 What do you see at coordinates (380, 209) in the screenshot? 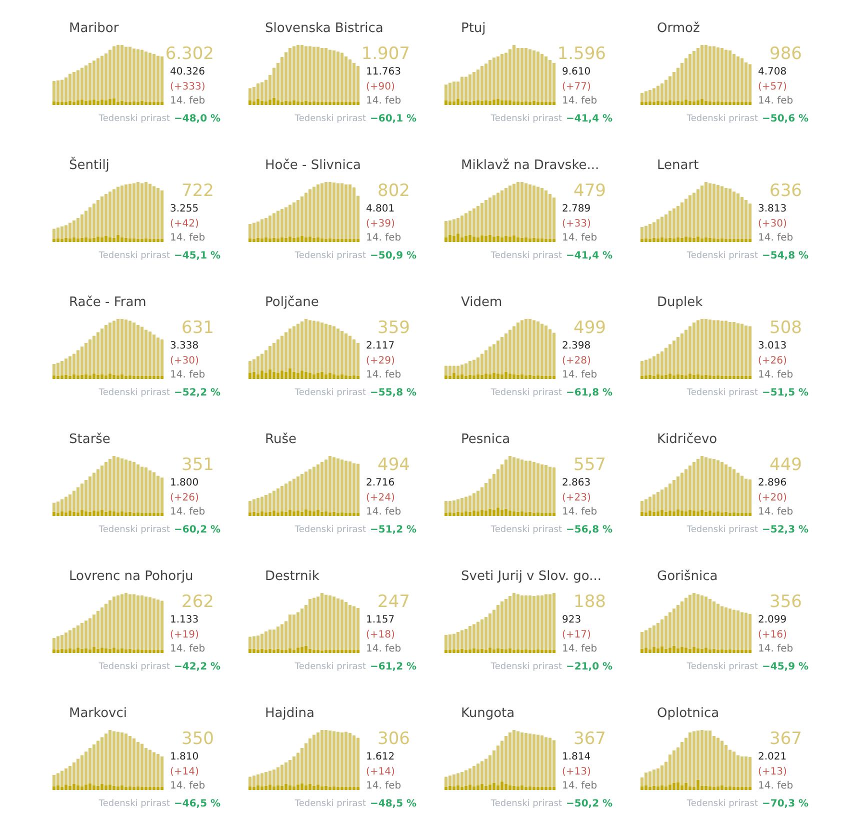
I see `text: 4.801` at bounding box center [380, 209].